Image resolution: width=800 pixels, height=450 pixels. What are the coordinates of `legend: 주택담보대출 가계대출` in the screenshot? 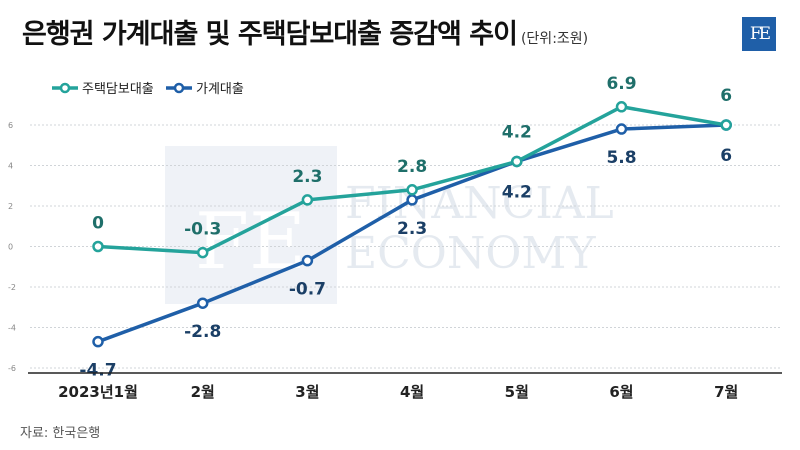 It's located at (160, 88).